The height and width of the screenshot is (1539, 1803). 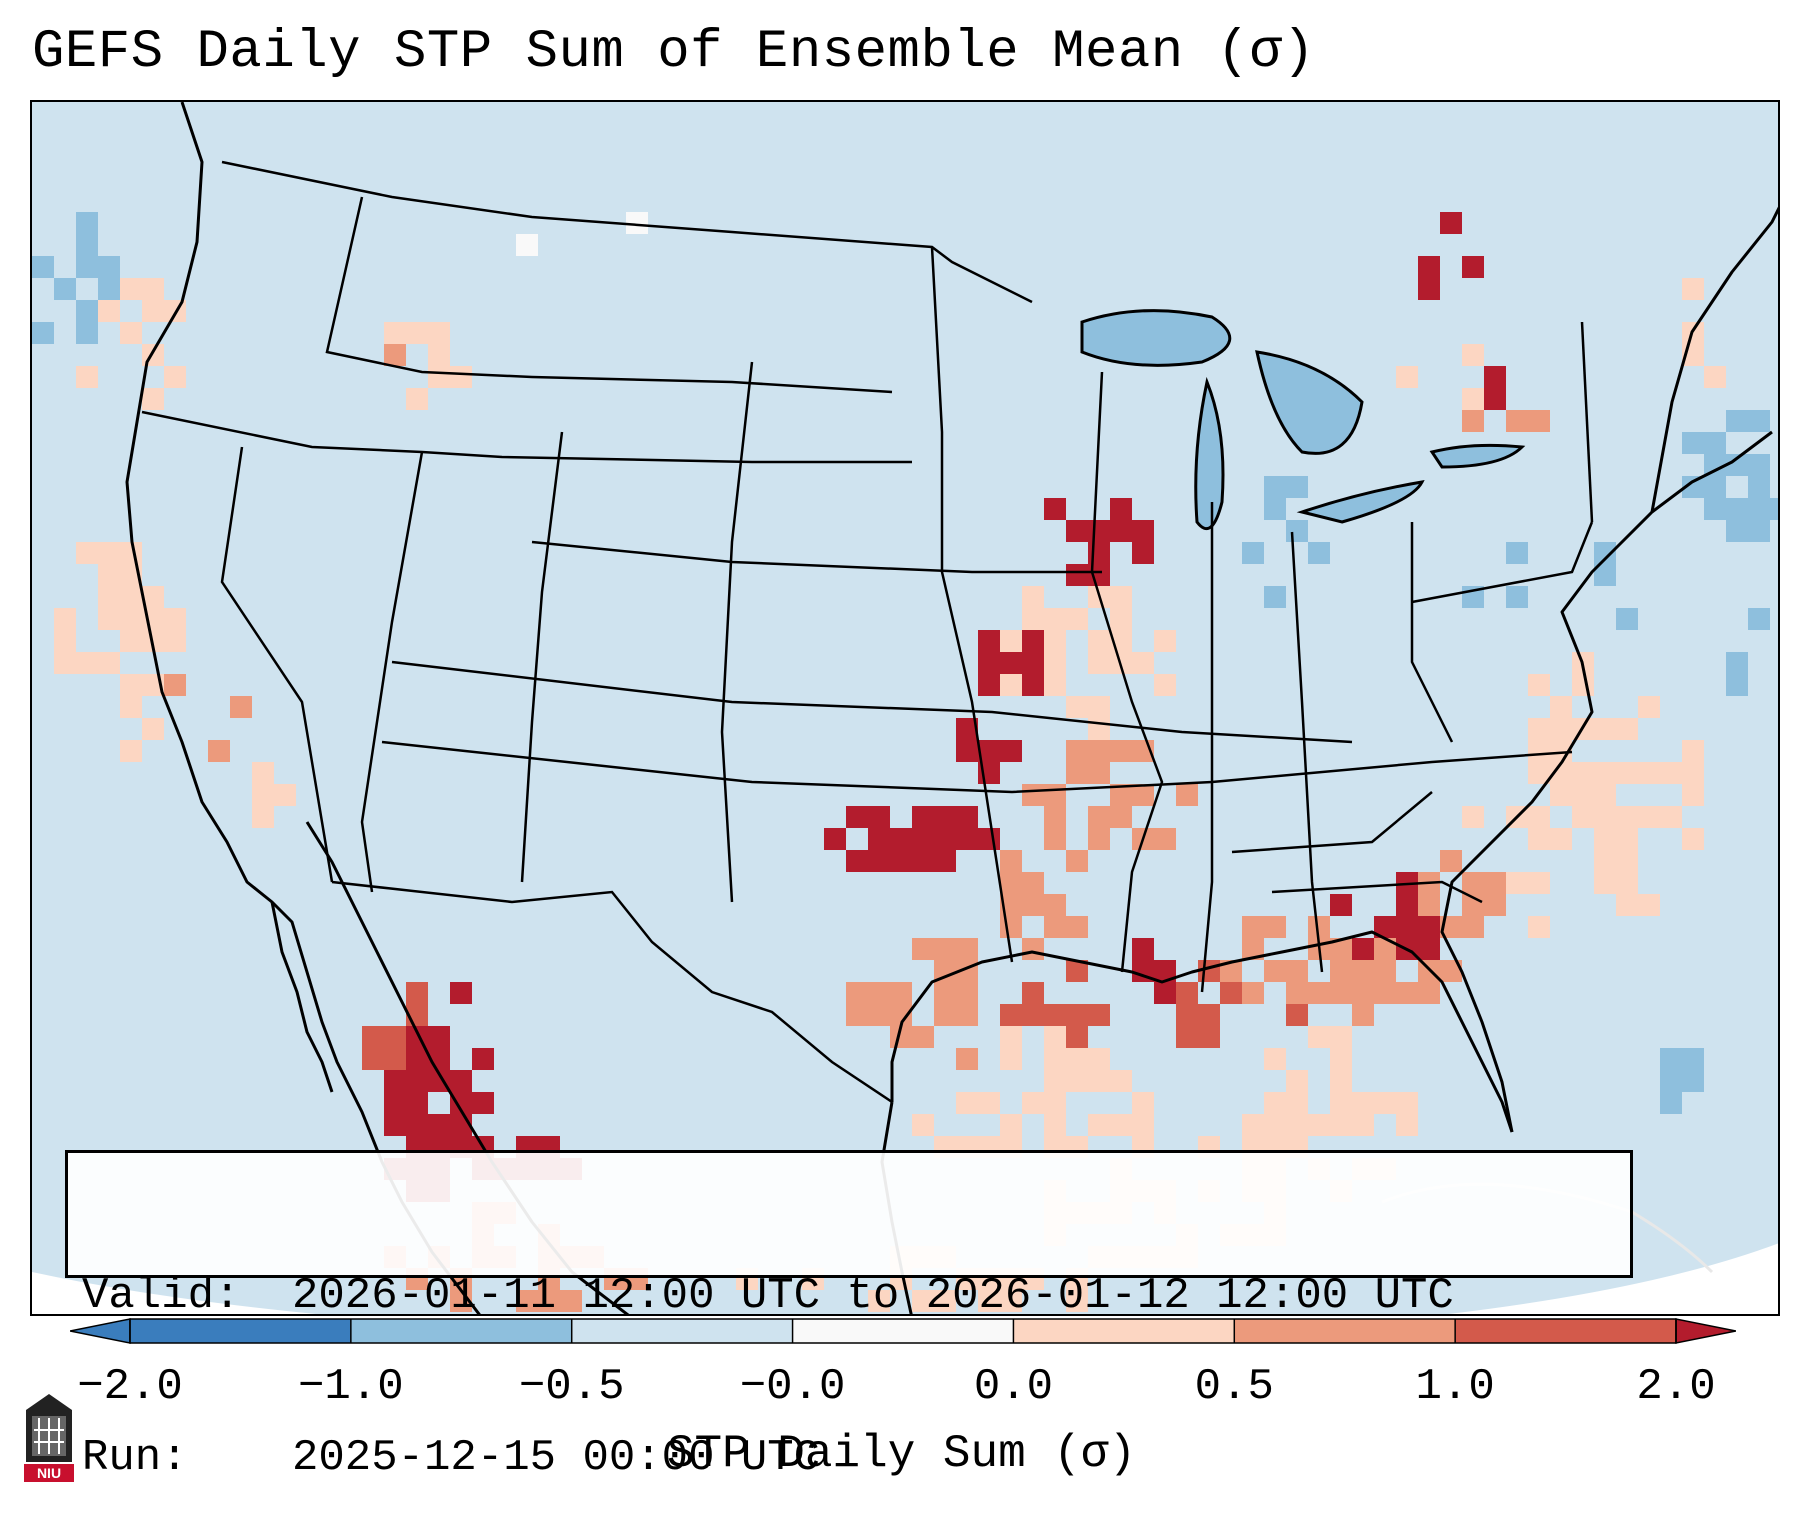 I want to click on ohio-georgia-line, so click(x=1307, y=752).